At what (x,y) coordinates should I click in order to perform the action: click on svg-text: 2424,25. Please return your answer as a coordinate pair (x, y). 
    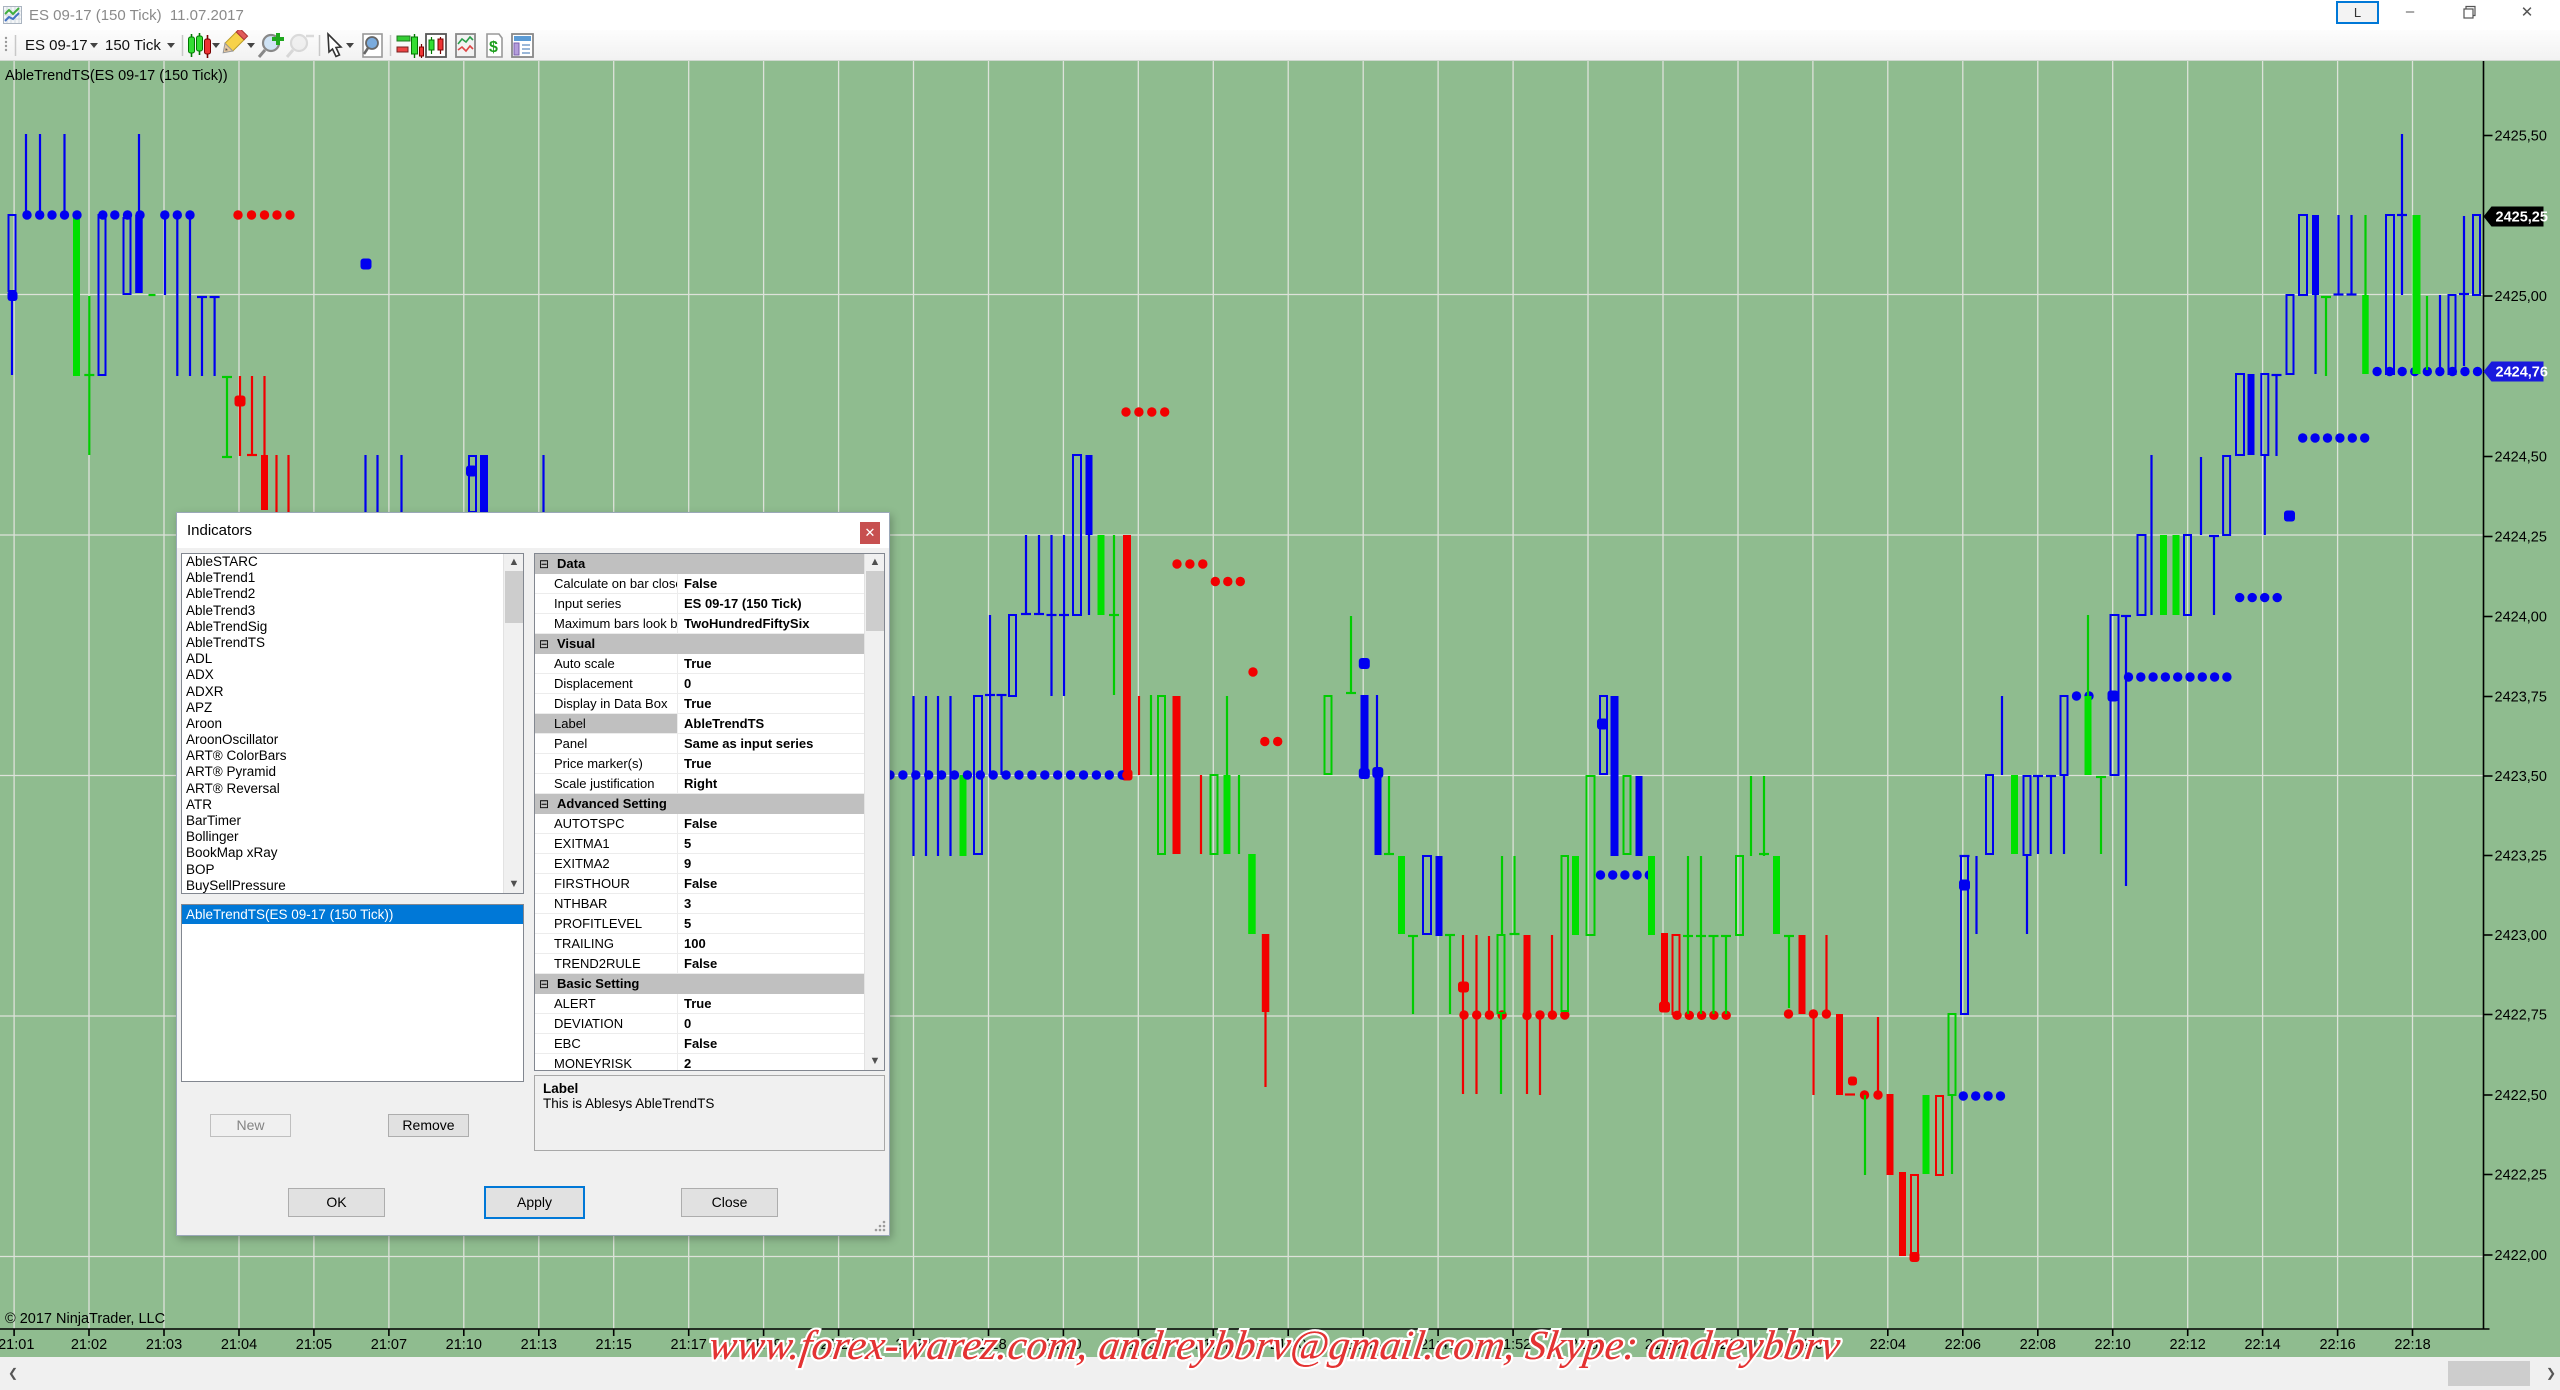
    Looking at the image, I should click on (2521, 538).